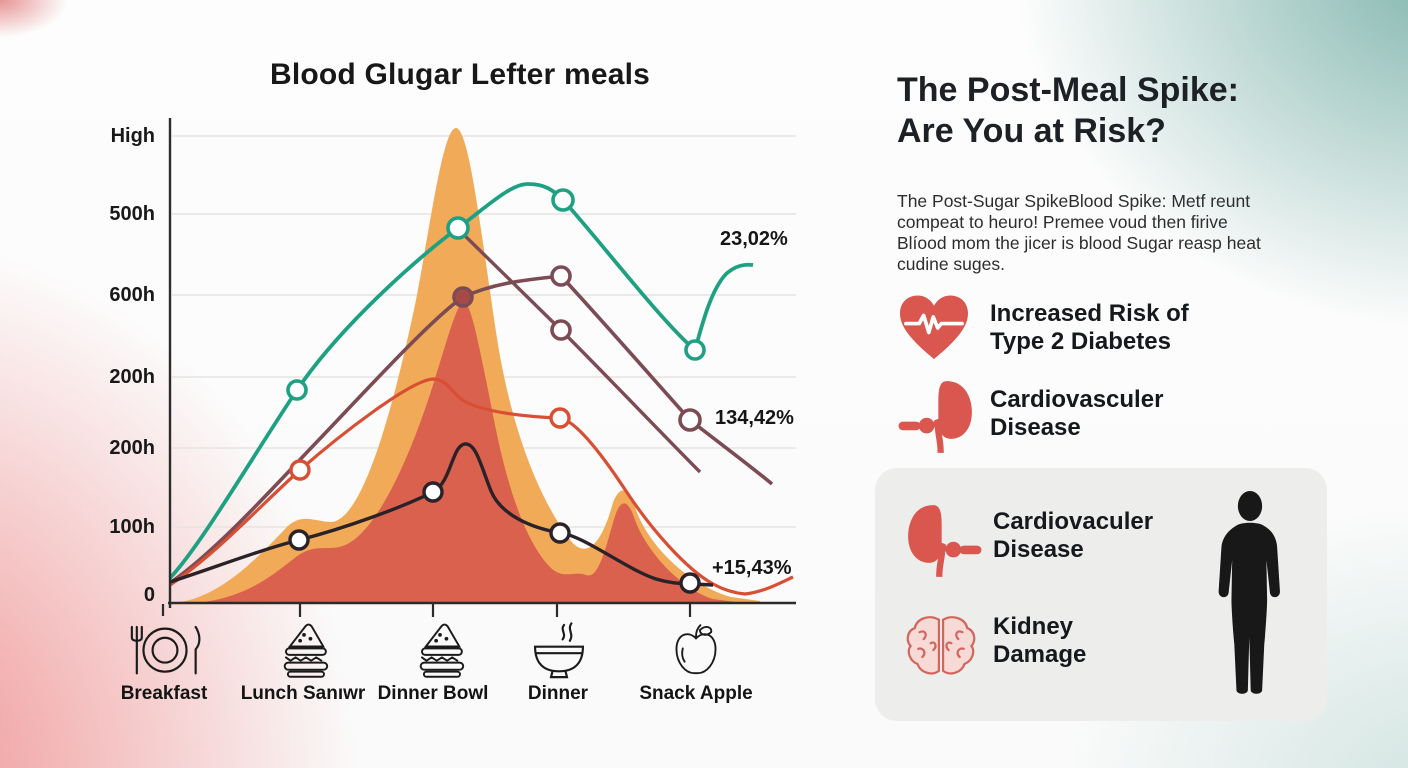 This screenshot has height=768, width=1408. What do you see at coordinates (132, 295) in the screenshot?
I see `y-tick-label: 600h` at bounding box center [132, 295].